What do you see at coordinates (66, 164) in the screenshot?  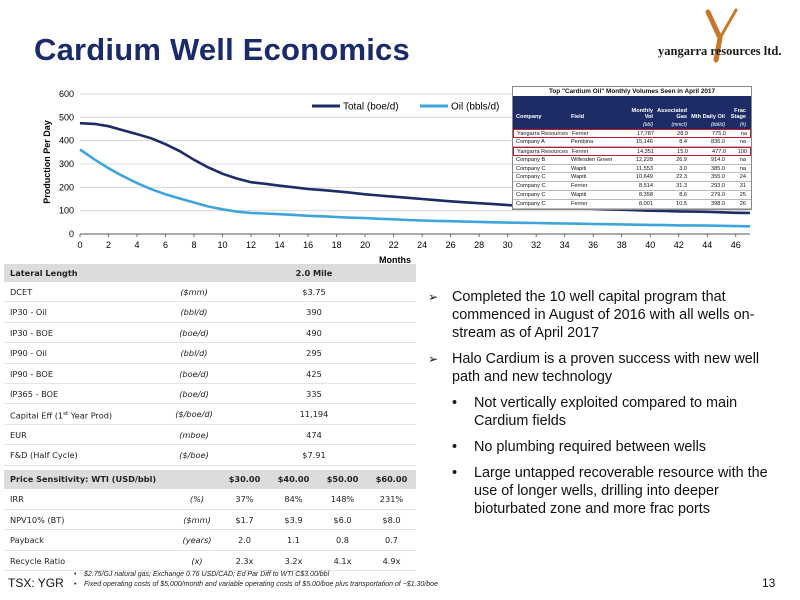 I see `y-tick-label: 300` at bounding box center [66, 164].